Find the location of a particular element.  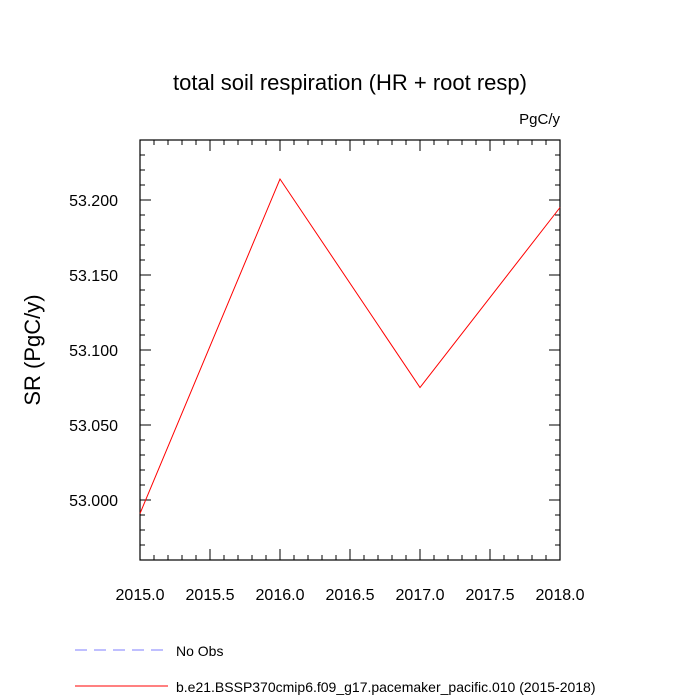

chart-title: total soil respiration (HR + root resp) is located at coordinates (350, 82).